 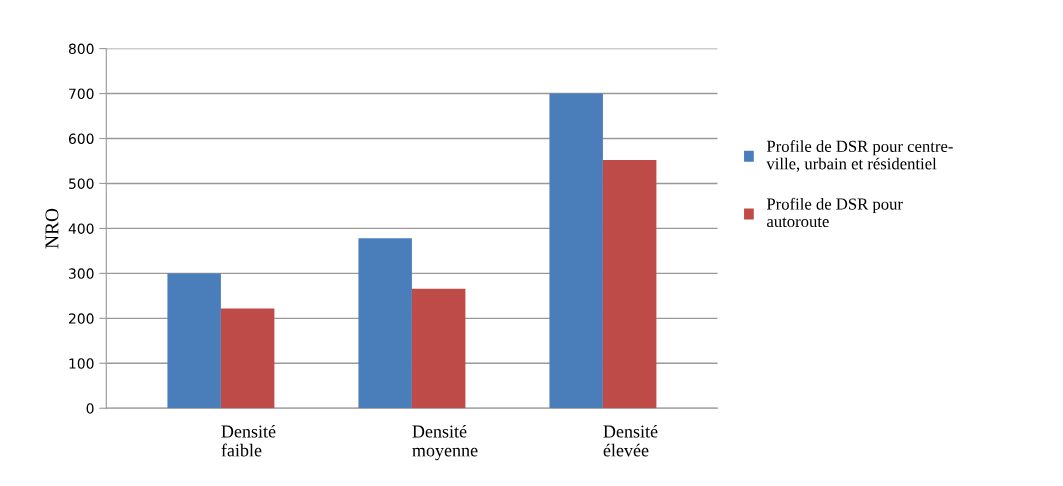 What do you see at coordinates (52, 228) in the screenshot?
I see `y-axis-title: NRO` at bounding box center [52, 228].